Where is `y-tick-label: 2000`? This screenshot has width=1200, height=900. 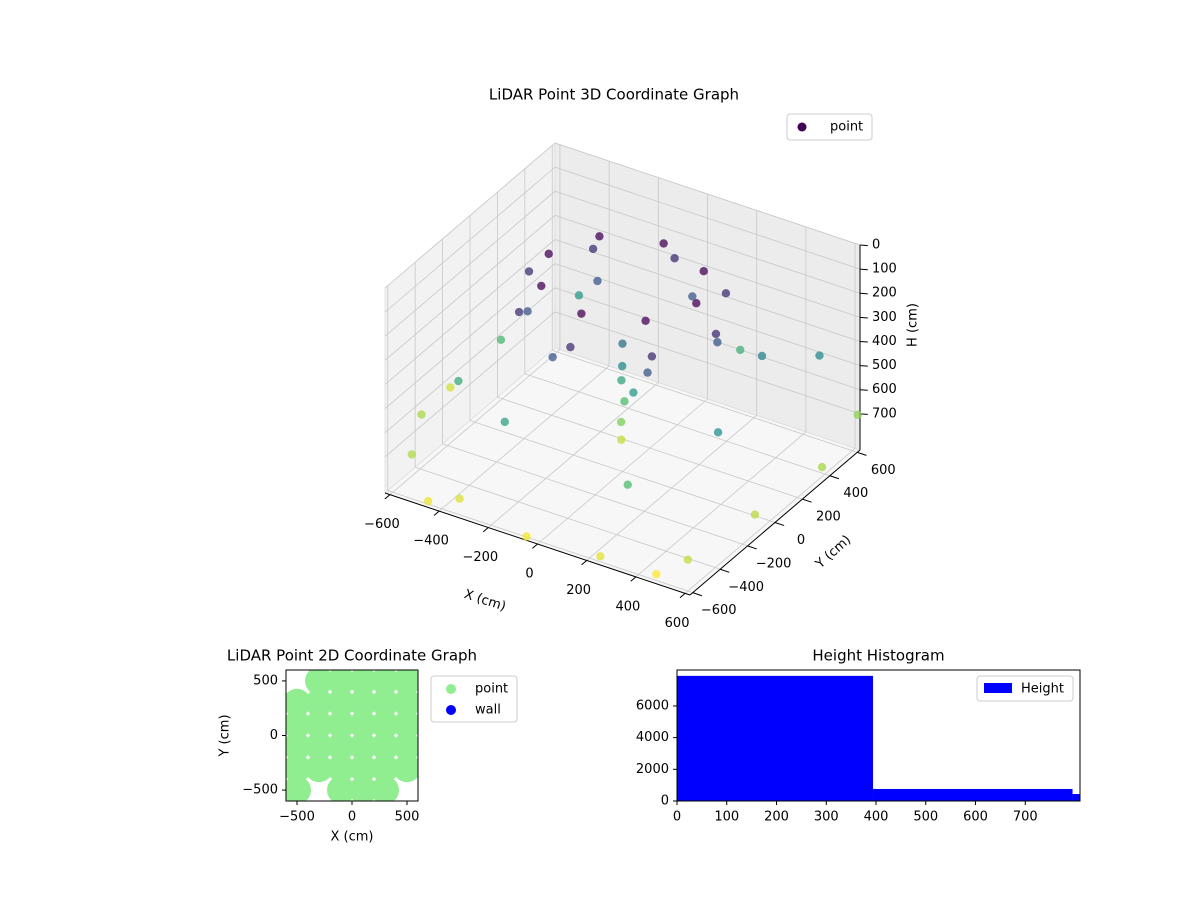 y-tick-label: 2000 is located at coordinates (652, 769).